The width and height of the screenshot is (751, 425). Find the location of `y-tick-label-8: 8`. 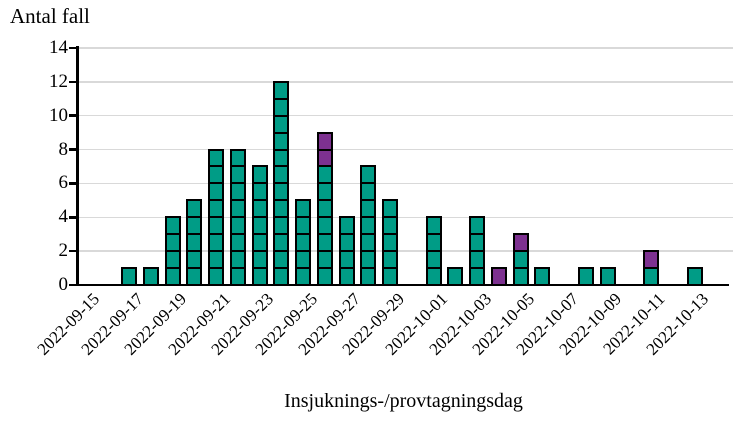

y-tick-label-8: 8 is located at coordinates (63, 149).